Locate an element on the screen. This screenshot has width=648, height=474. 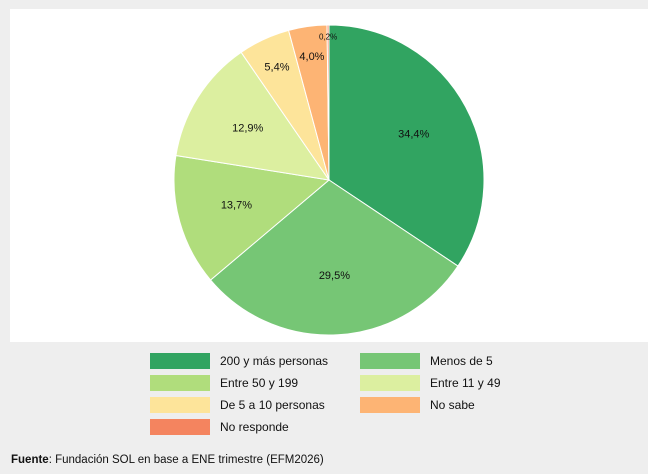
legend-item-200-y-mas-personas: 200 y más personas is located at coordinates (239, 361).